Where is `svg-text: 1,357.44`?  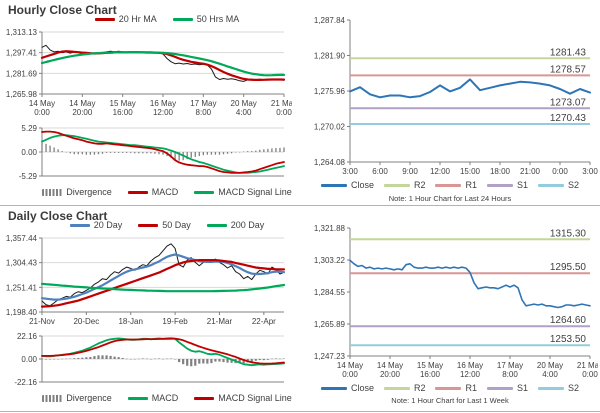
svg-text: 1,357.44 is located at coordinates (22, 238).